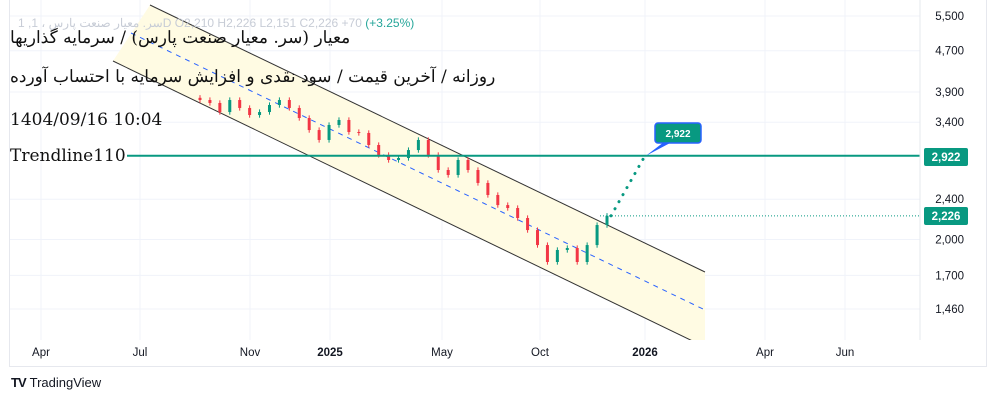  Describe the element at coordinates (68, 156) in the screenshot. I see `trendline-name: Trendline110` at that location.